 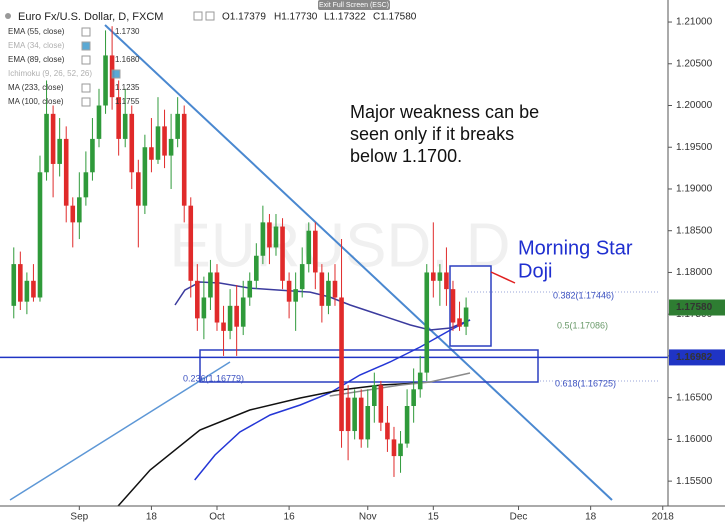 What do you see at coordinates (694, 63) in the screenshot?
I see `y-tick-label: 1.20500` at bounding box center [694, 63].